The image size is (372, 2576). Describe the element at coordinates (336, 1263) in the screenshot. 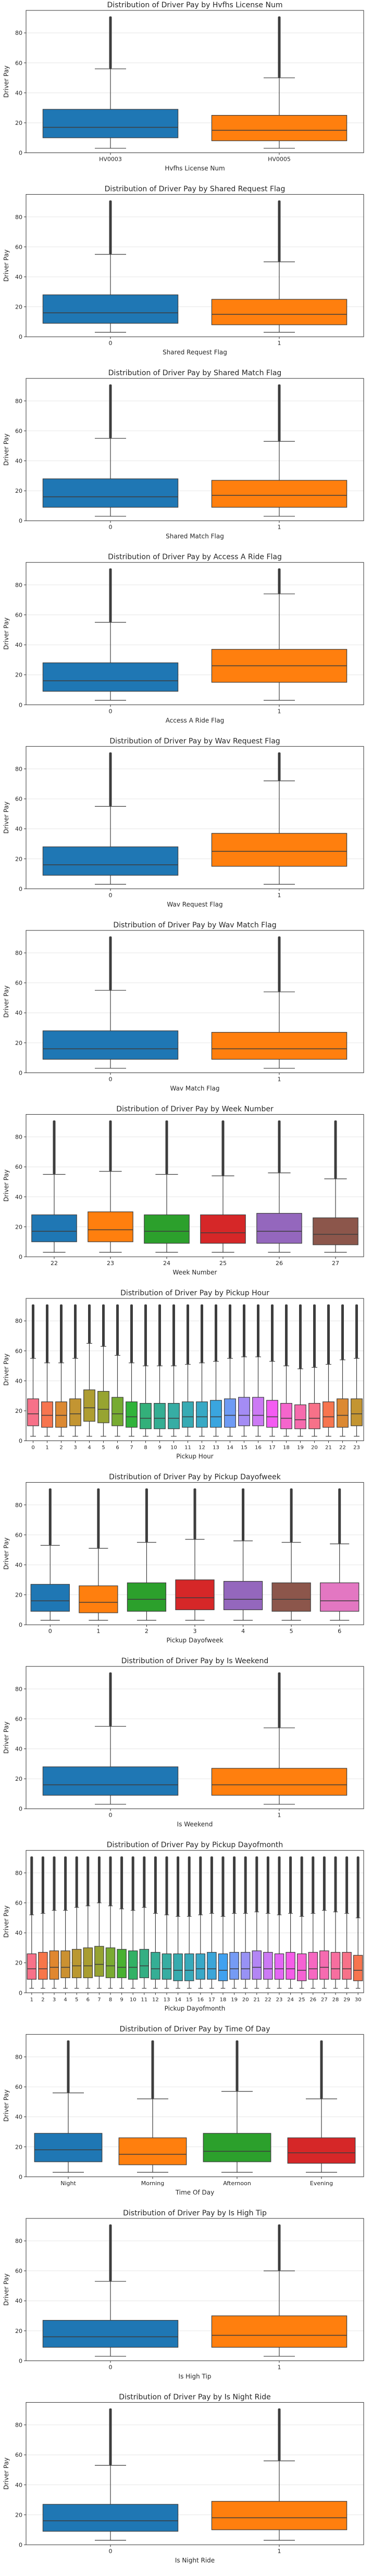

I see `x-tick-label: 27` at that location.